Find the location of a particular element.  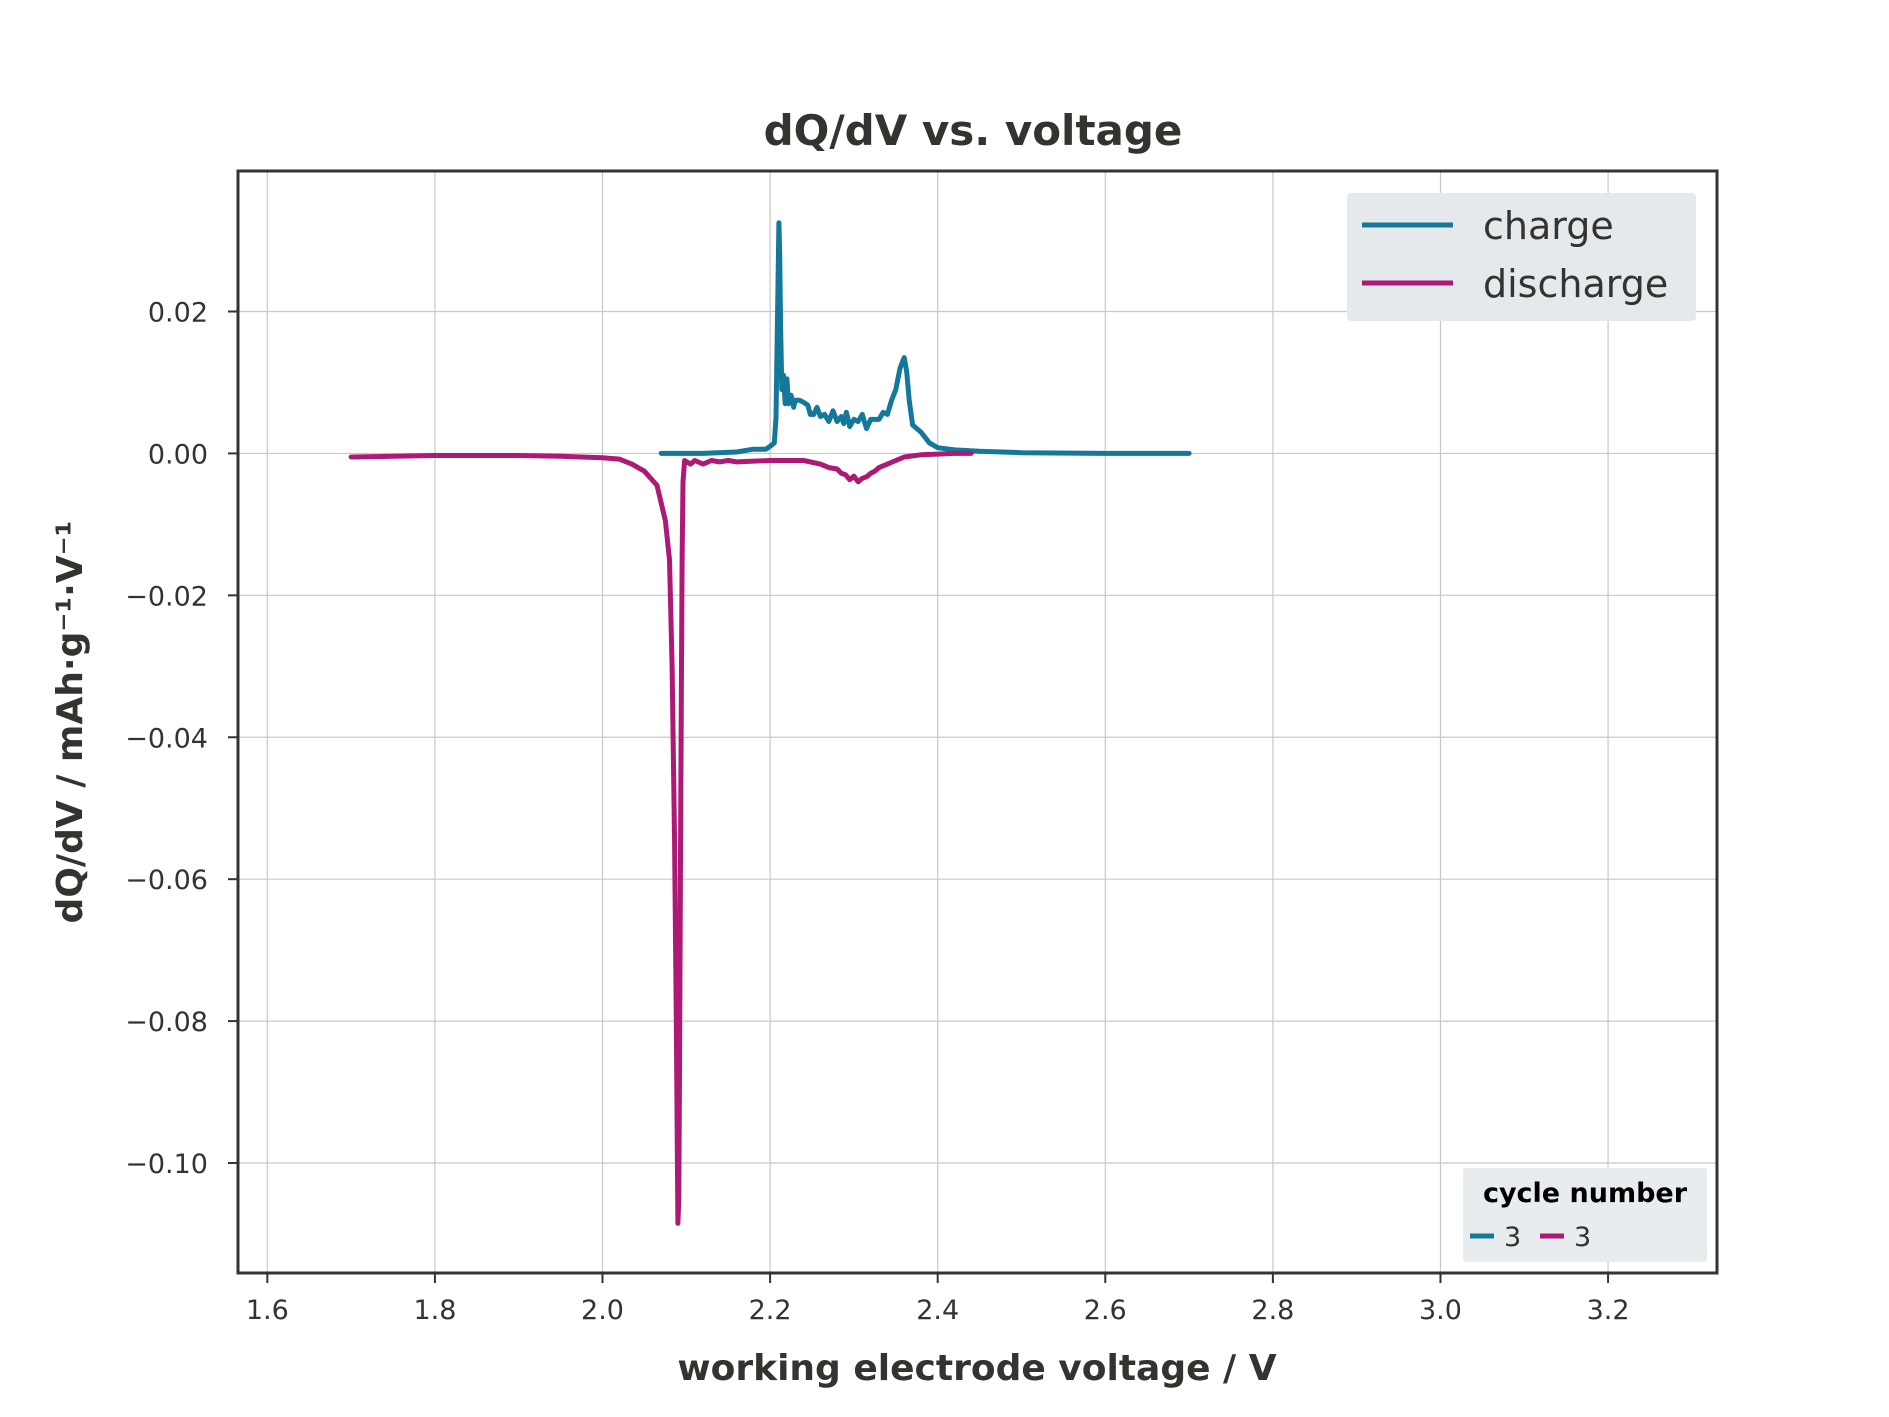

series-line-charge is located at coordinates (925, 338).